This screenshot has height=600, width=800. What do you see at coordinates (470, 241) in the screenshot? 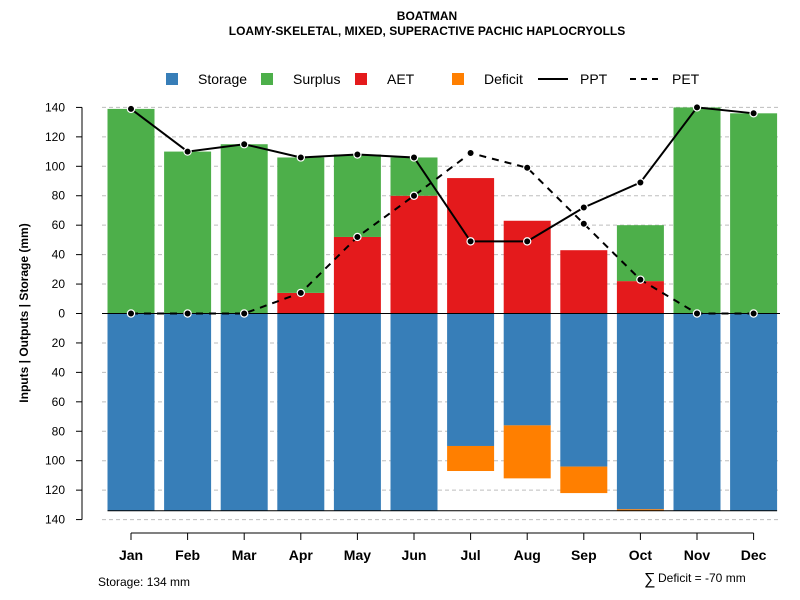
I see `point-ppt-jul` at bounding box center [470, 241].